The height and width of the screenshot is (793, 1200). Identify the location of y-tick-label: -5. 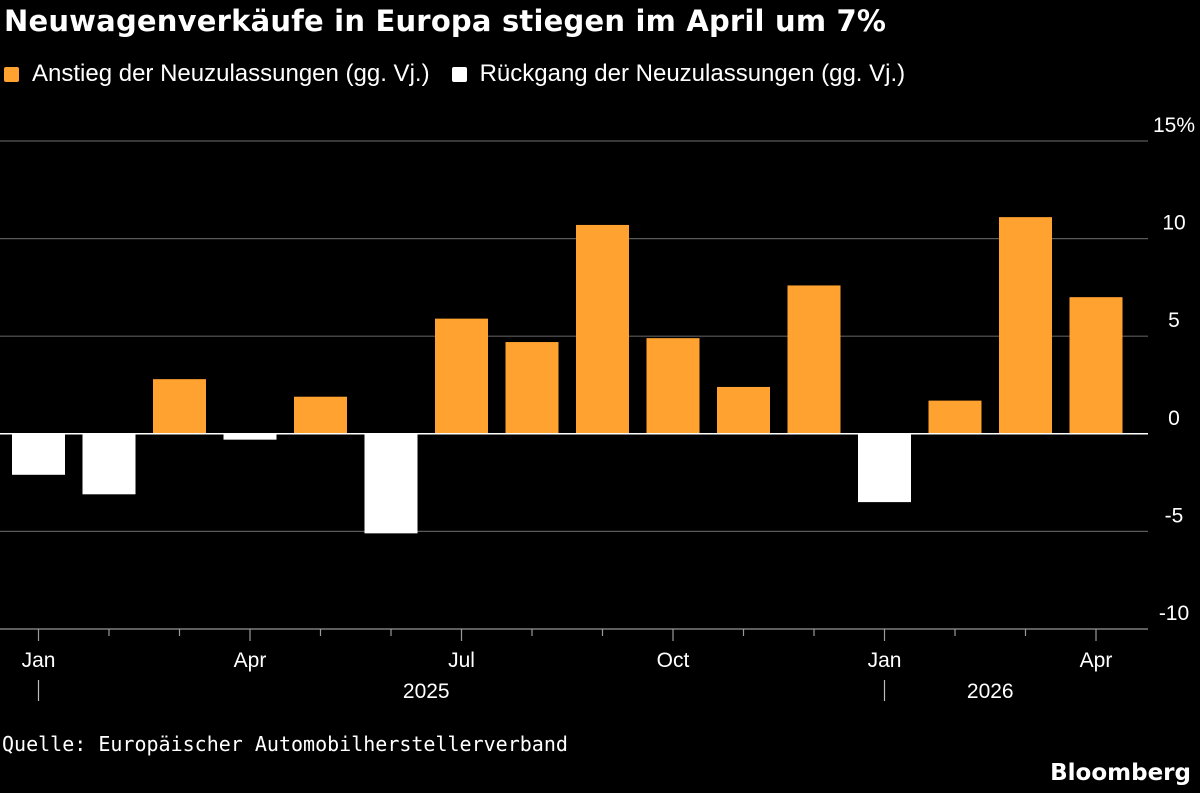
(1174, 515).